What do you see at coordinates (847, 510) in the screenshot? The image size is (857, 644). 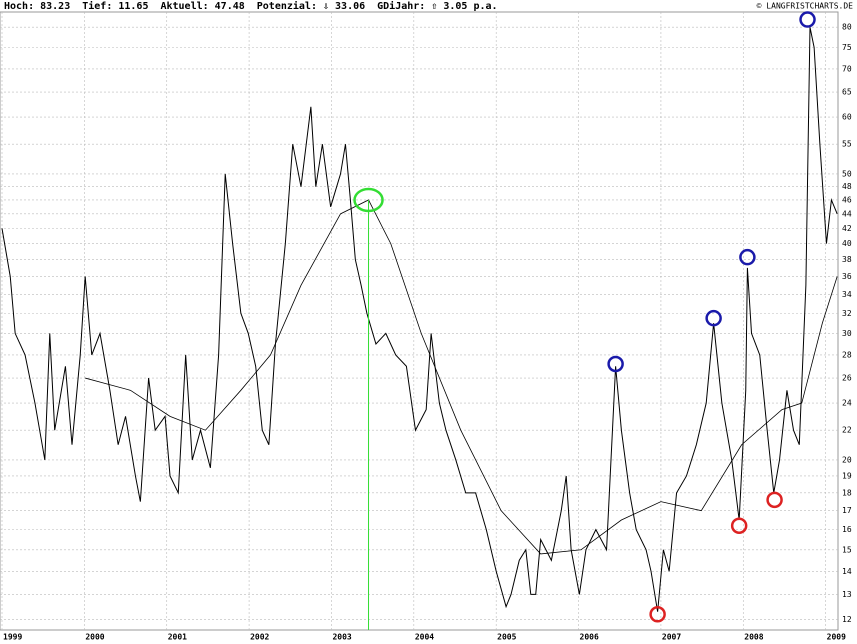 I see `y-tick-label: 17` at bounding box center [847, 510].